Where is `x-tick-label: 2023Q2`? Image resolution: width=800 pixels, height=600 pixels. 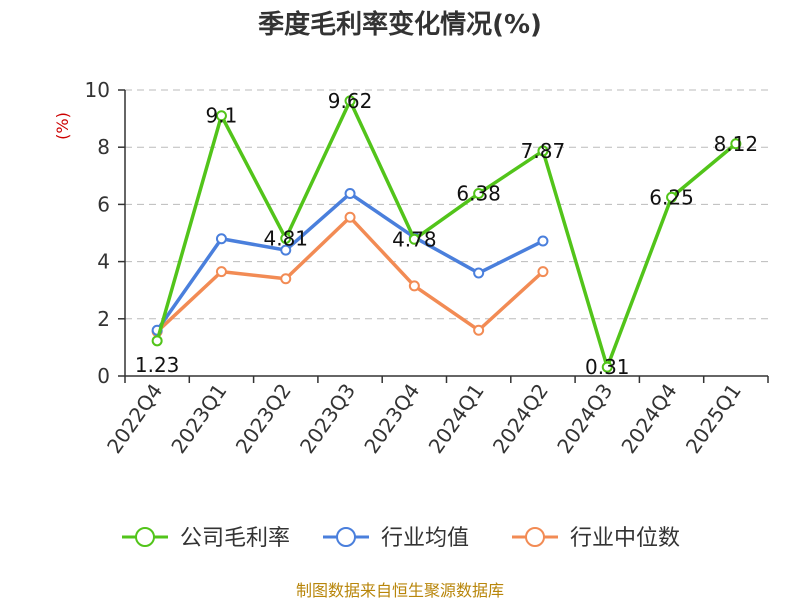
x-tick-label: 2023Q2 is located at coordinates (263, 418).